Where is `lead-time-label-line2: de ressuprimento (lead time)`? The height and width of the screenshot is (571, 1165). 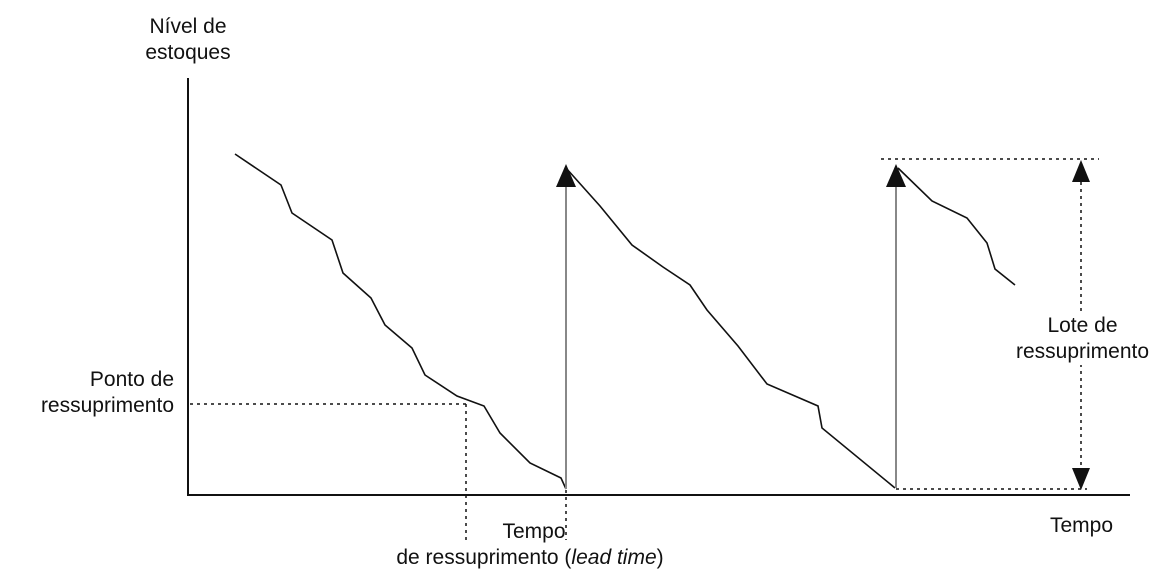
lead-time-label-line2: de ressuprimento (lead time) is located at coordinates (530, 558).